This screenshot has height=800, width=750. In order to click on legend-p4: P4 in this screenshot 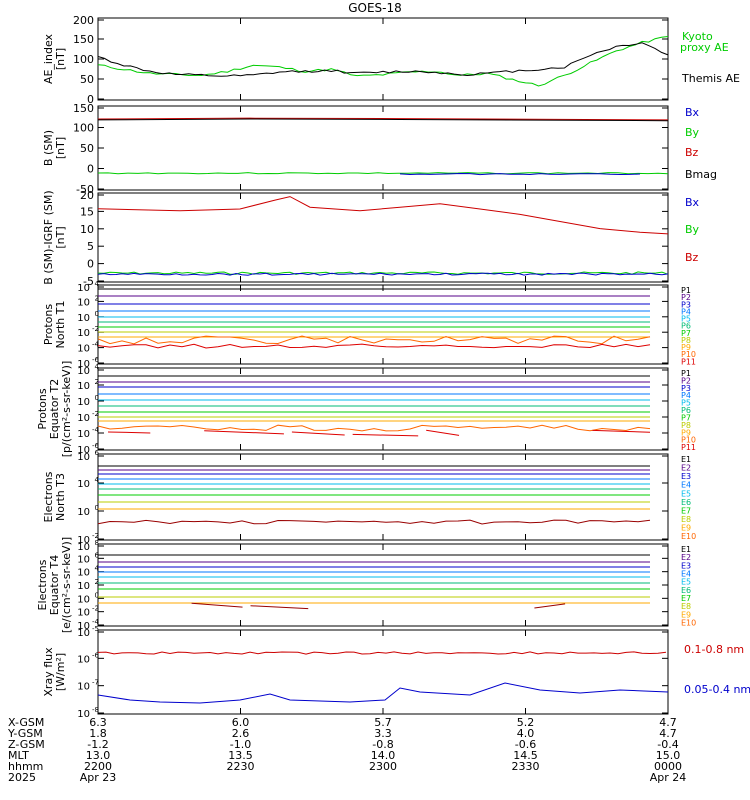, I will do `click(686, 395)`.